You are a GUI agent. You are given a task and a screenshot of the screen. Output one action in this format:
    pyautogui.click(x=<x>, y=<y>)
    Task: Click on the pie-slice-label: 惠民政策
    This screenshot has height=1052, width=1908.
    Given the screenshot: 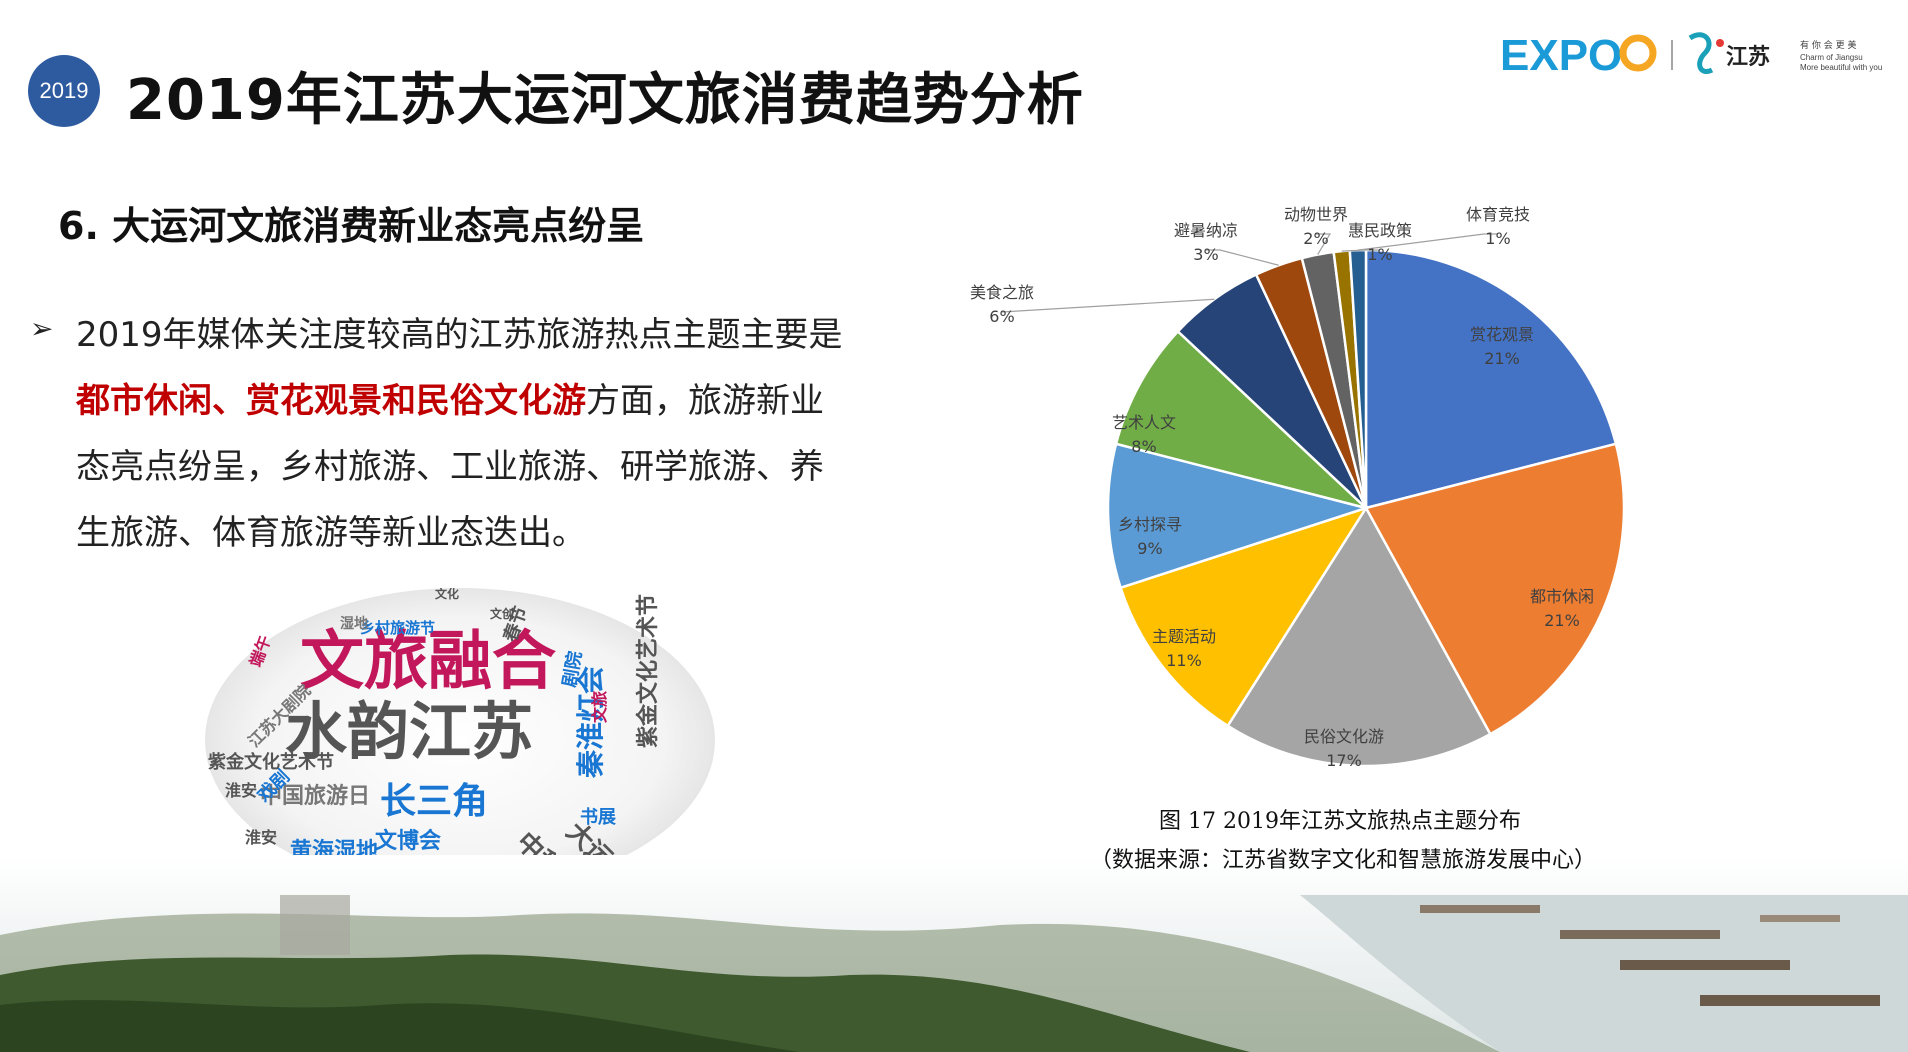 What is the action you would take?
    pyautogui.click(x=1380, y=230)
    